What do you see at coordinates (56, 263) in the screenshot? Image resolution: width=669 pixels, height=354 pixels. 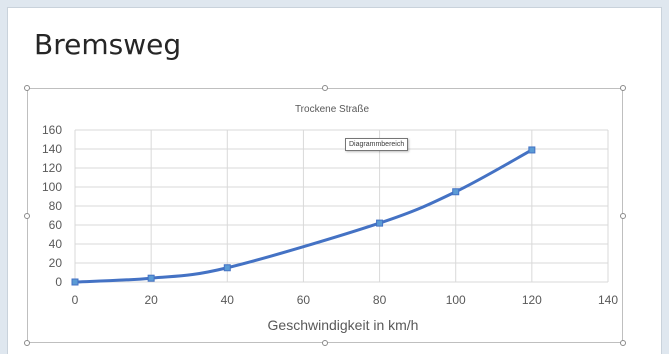 I see `y-tick-label: 20` at bounding box center [56, 263].